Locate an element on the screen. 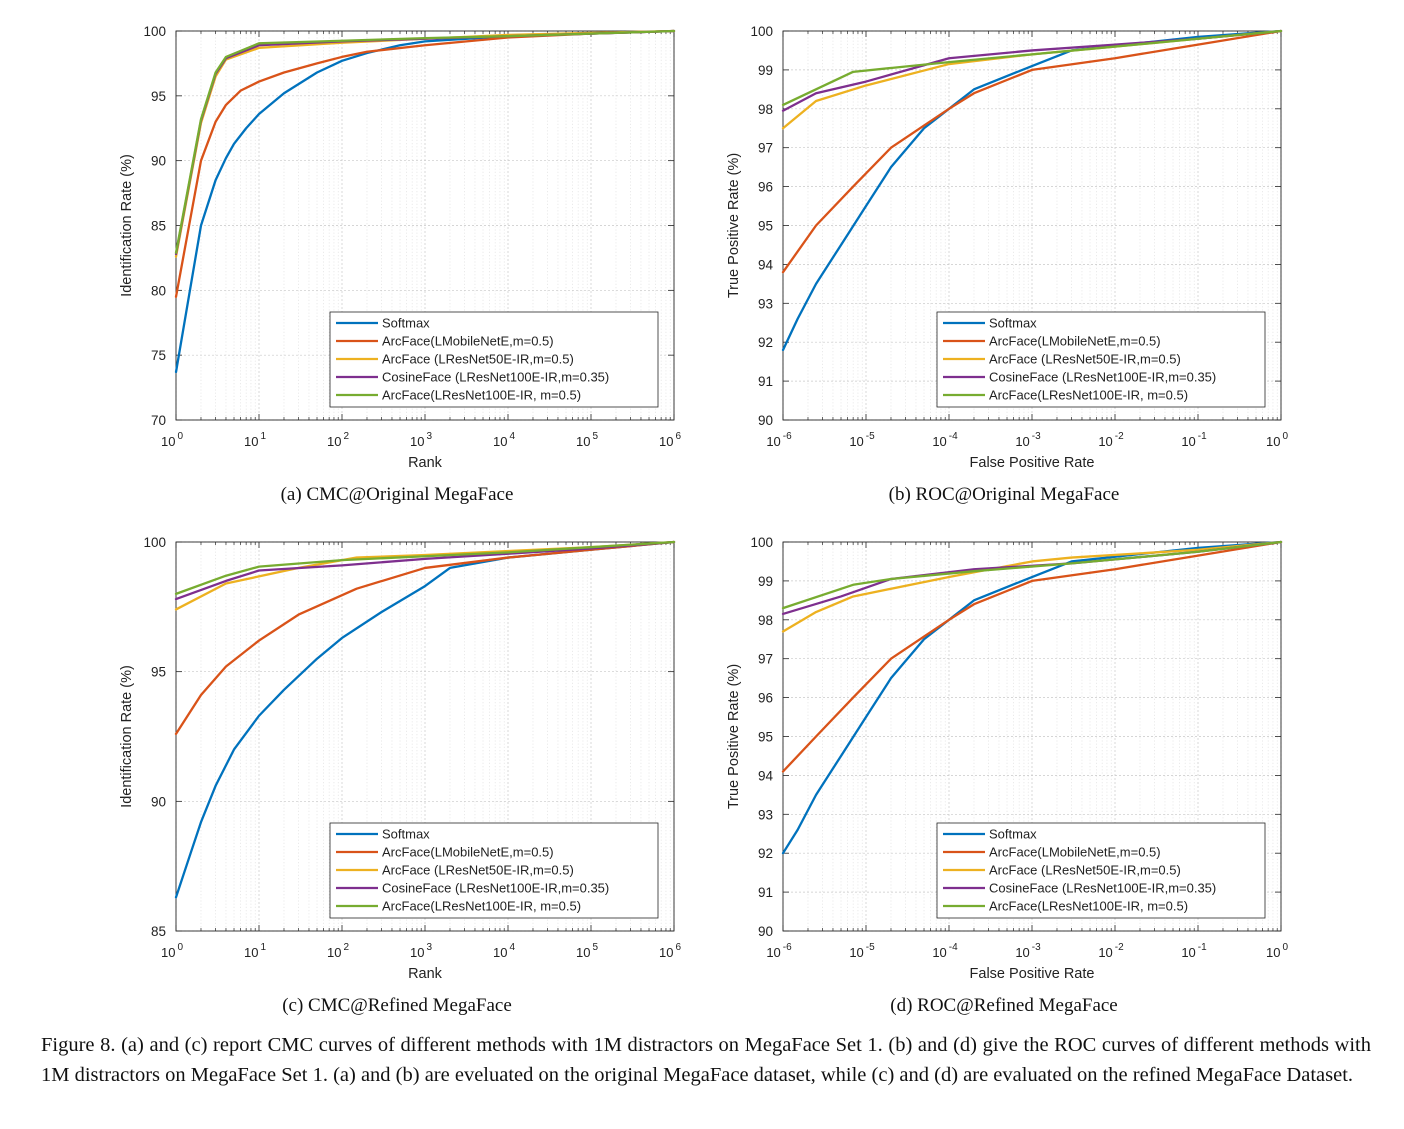 Image resolution: width=1404 pixels, height=1129 pixels. y-axis-label: True Positive Rate (%) is located at coordinates (734, 736).